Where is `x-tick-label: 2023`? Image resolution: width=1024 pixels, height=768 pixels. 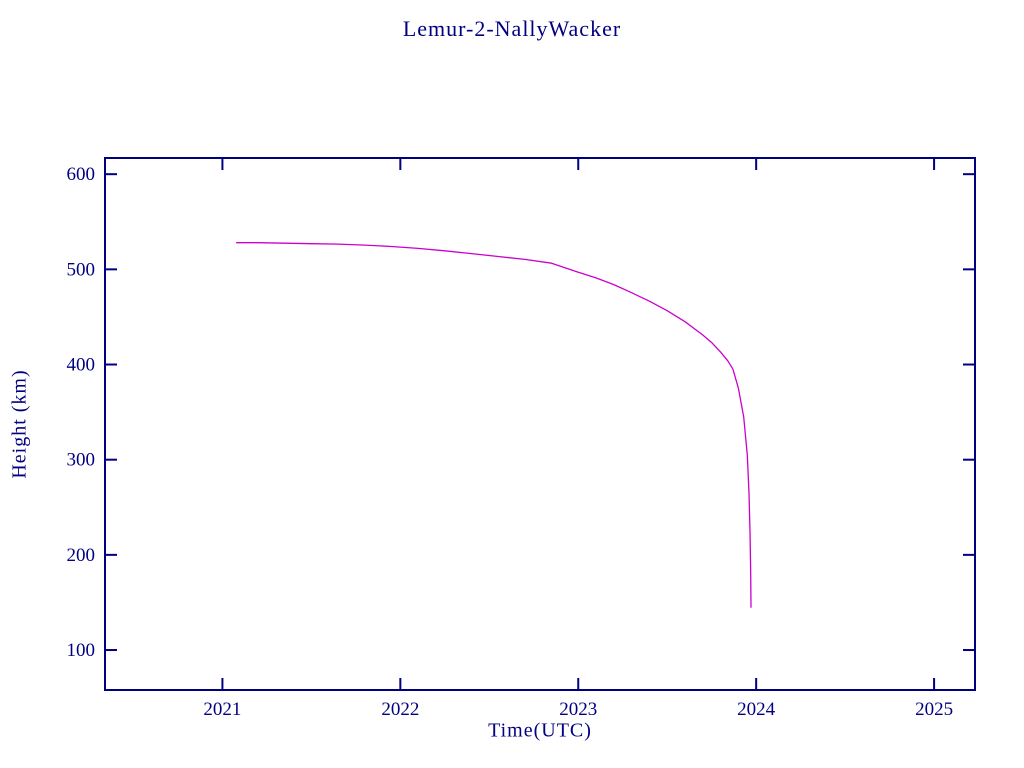
x-tick-label: 2023 is located at coordinates (578, 709).